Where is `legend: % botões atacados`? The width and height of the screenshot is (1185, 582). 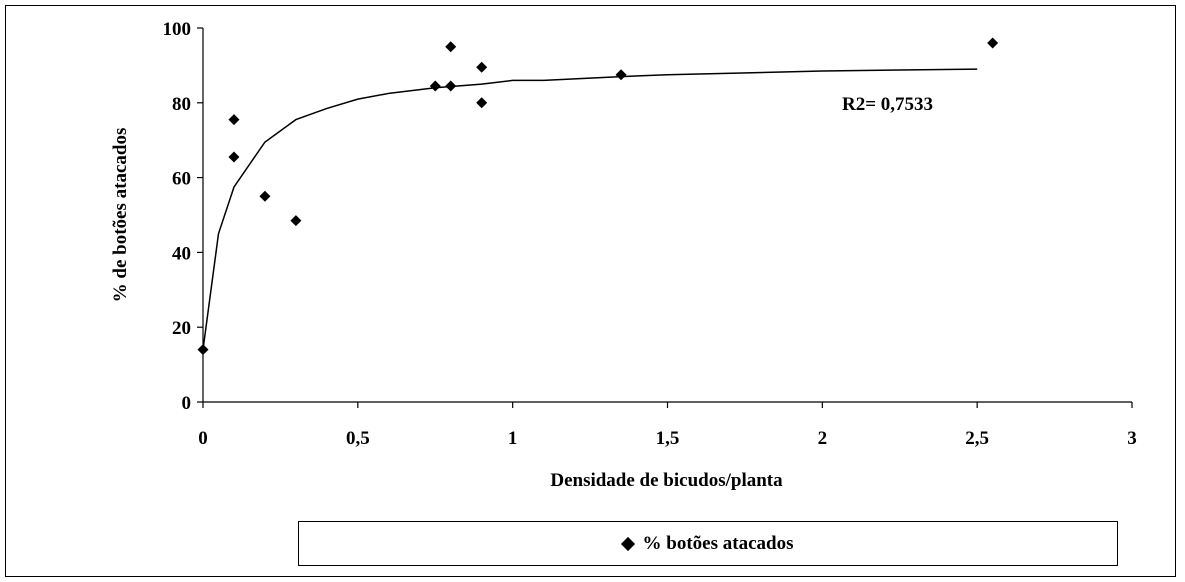
legend: % botões atacados is located at coordinates (708, 543).